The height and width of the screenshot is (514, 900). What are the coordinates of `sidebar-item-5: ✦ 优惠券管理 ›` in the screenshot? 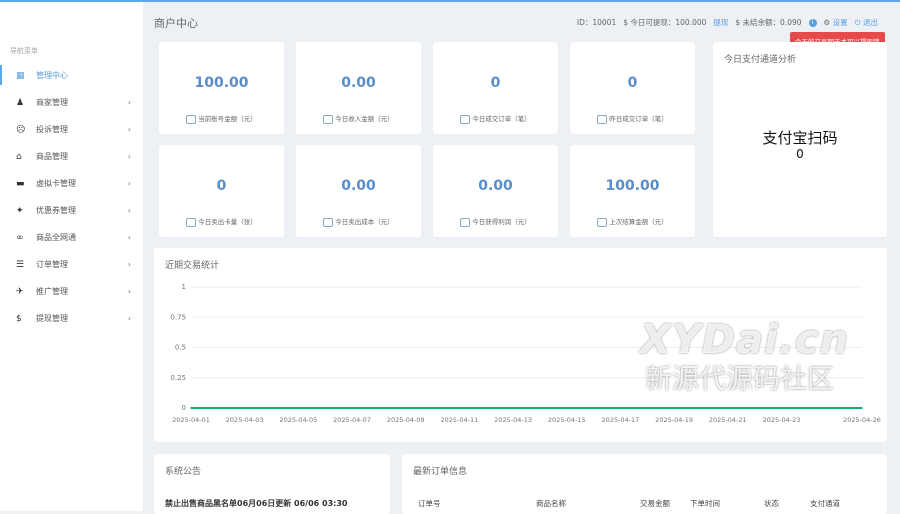 It's located at (71, 210).